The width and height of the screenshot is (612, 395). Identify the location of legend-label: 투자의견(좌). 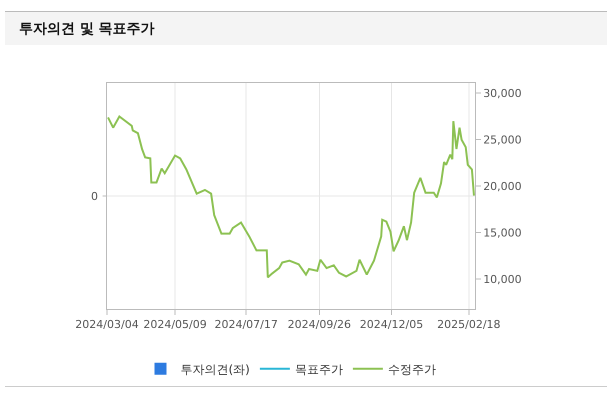
(215, 369).